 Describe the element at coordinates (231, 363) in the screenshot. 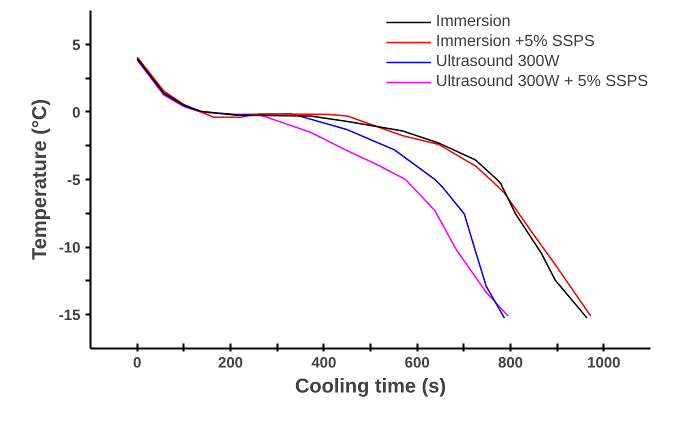

I see `x-tick-label: 200` at that location.